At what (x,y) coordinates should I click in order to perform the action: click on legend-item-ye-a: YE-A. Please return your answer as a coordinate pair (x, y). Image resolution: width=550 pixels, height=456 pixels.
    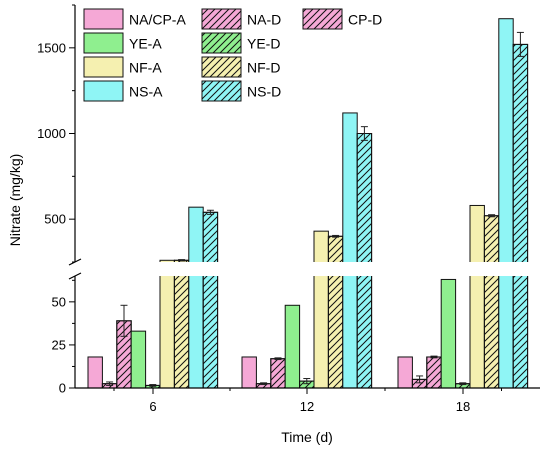
    Looking at the image, I should click on (122, 43).